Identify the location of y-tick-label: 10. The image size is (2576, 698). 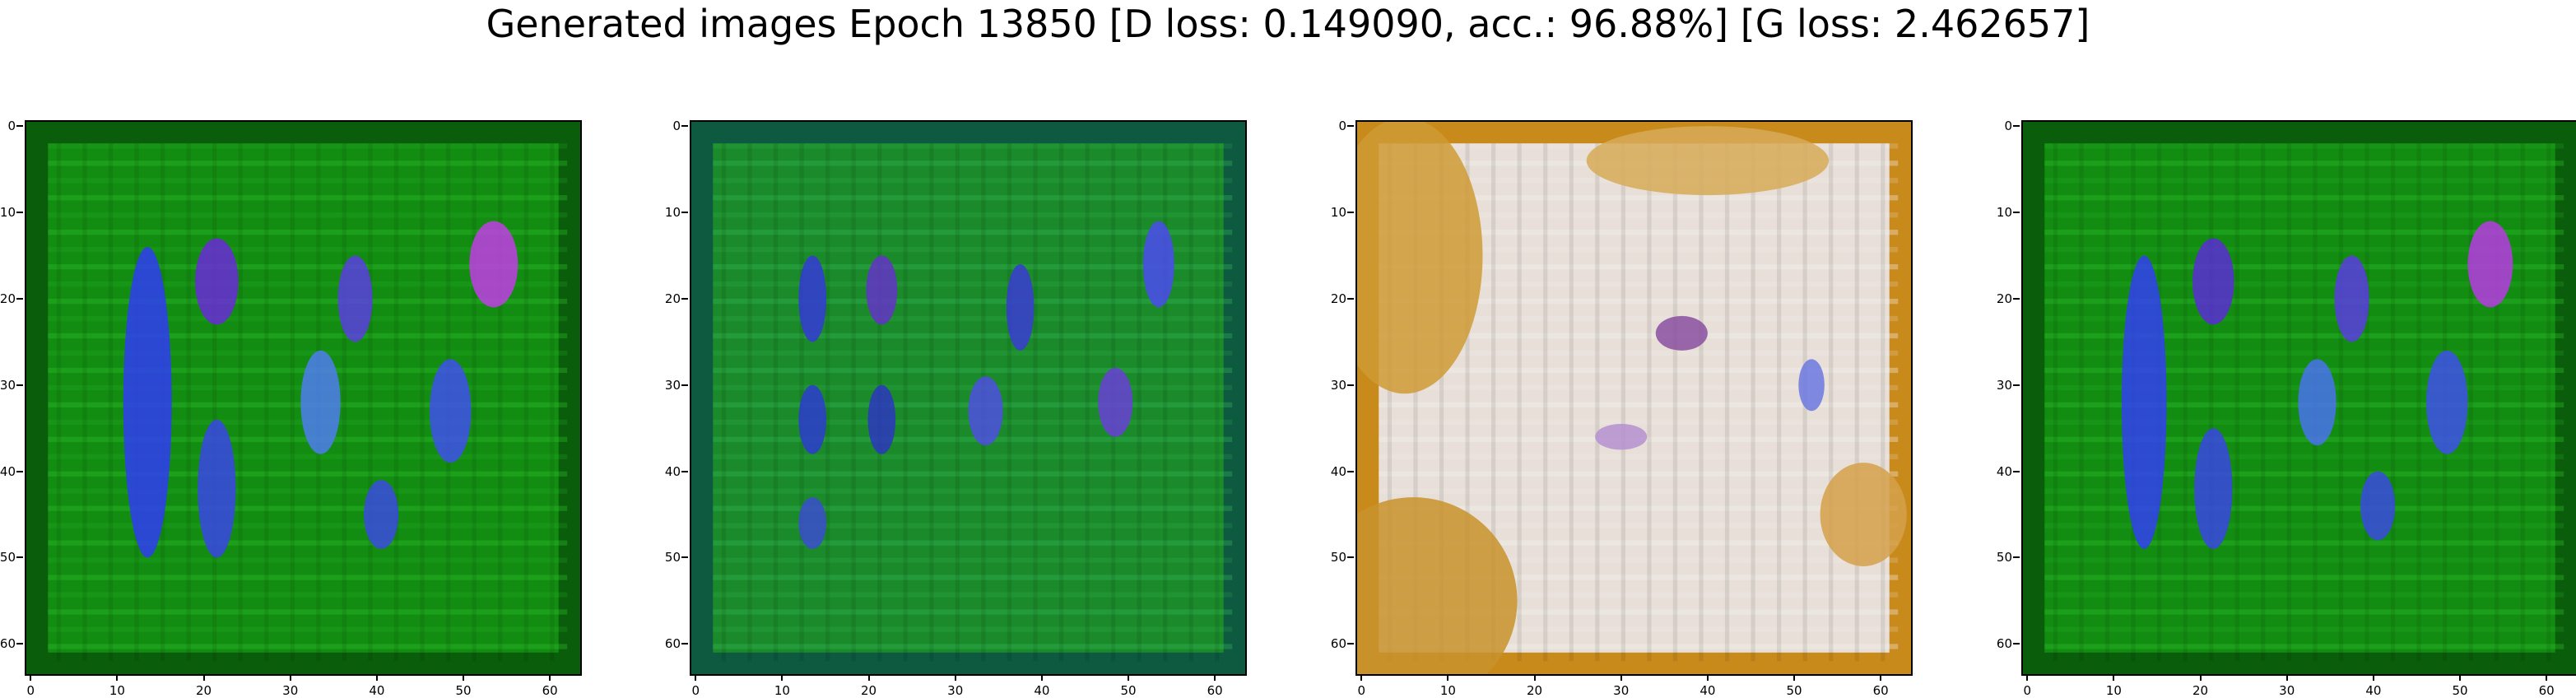
(2004, 213).